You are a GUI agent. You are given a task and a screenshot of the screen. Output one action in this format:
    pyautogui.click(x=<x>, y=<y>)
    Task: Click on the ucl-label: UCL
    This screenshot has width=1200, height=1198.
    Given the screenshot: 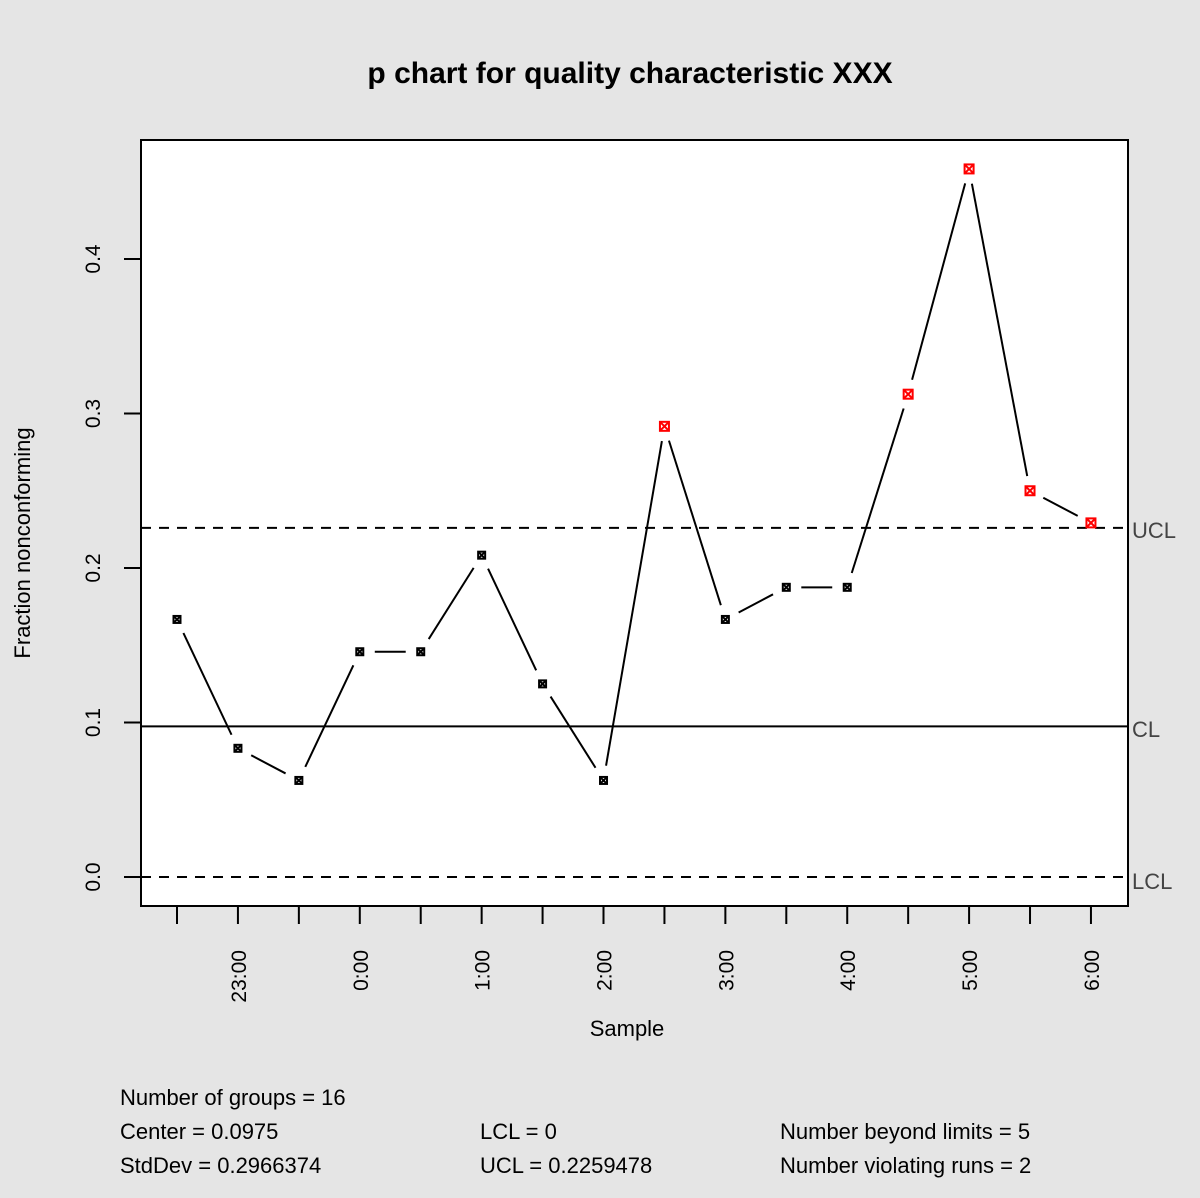 What is the action you would take?
    pyautogui.click(x=1154, y=530)
    